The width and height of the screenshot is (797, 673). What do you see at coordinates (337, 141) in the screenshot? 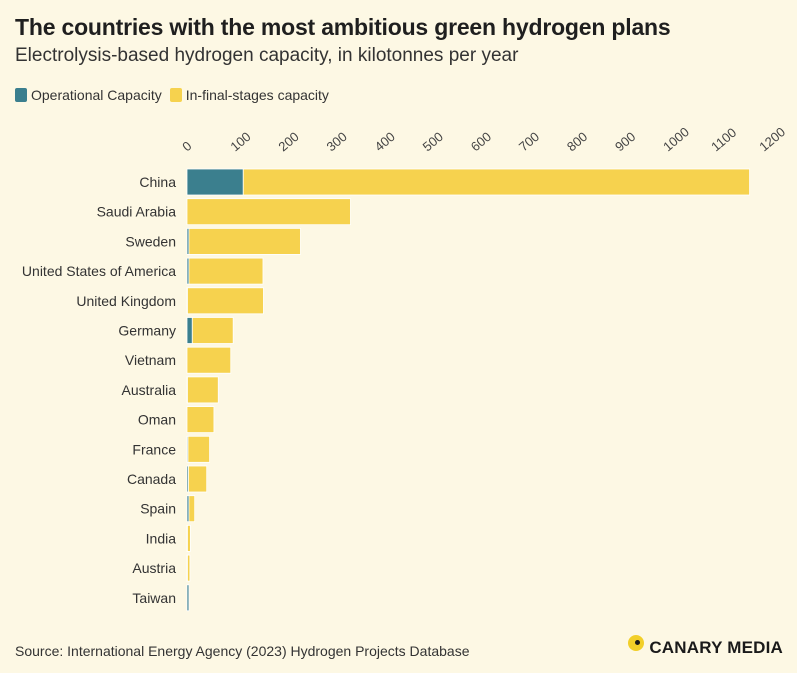
I see `x-tick-label: 300` at bounding box center [337, 141].